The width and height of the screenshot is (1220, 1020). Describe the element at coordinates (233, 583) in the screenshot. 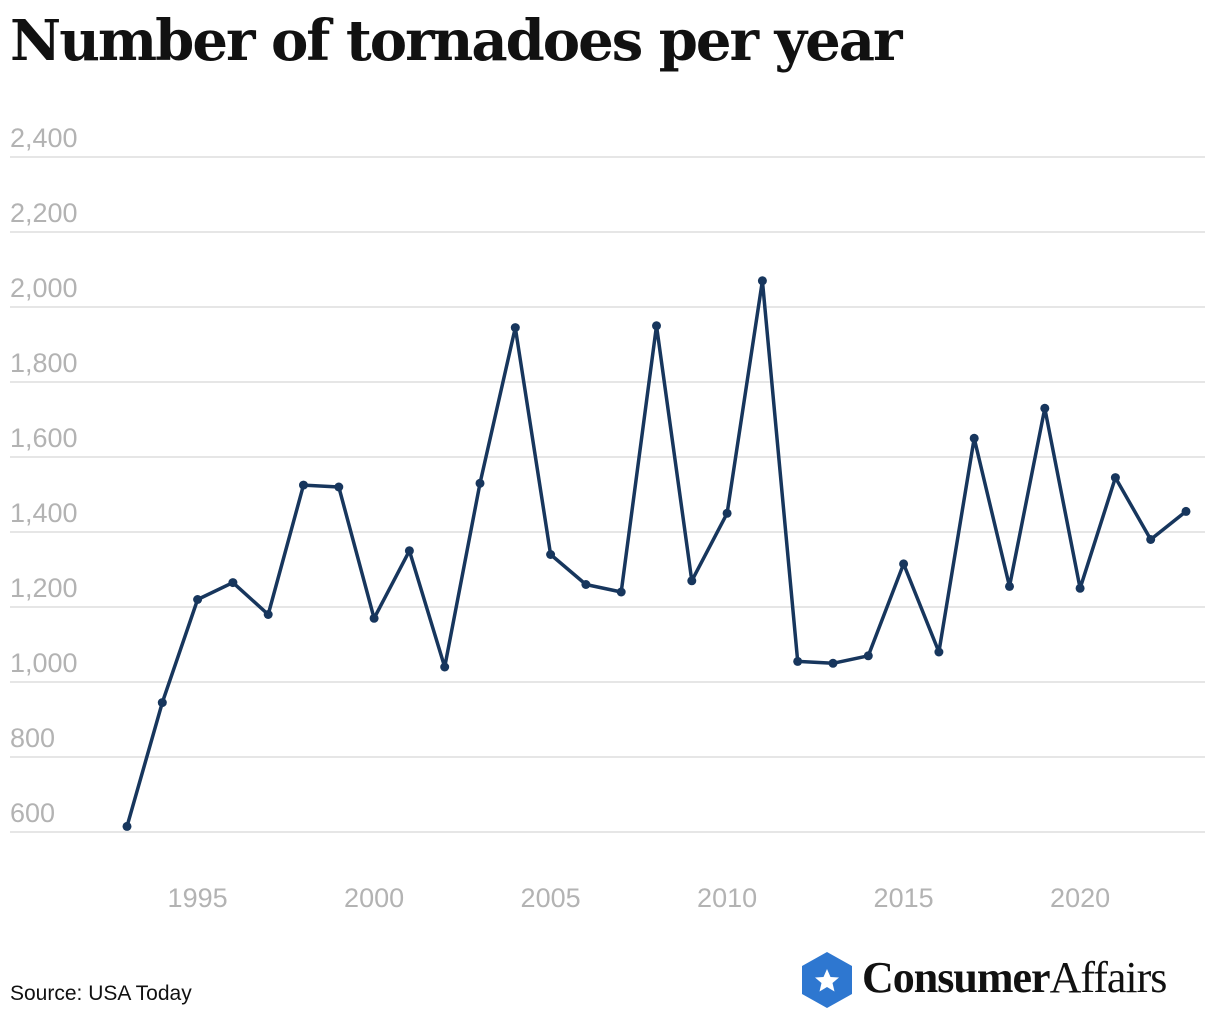

I see `data-point-1996` at that location.